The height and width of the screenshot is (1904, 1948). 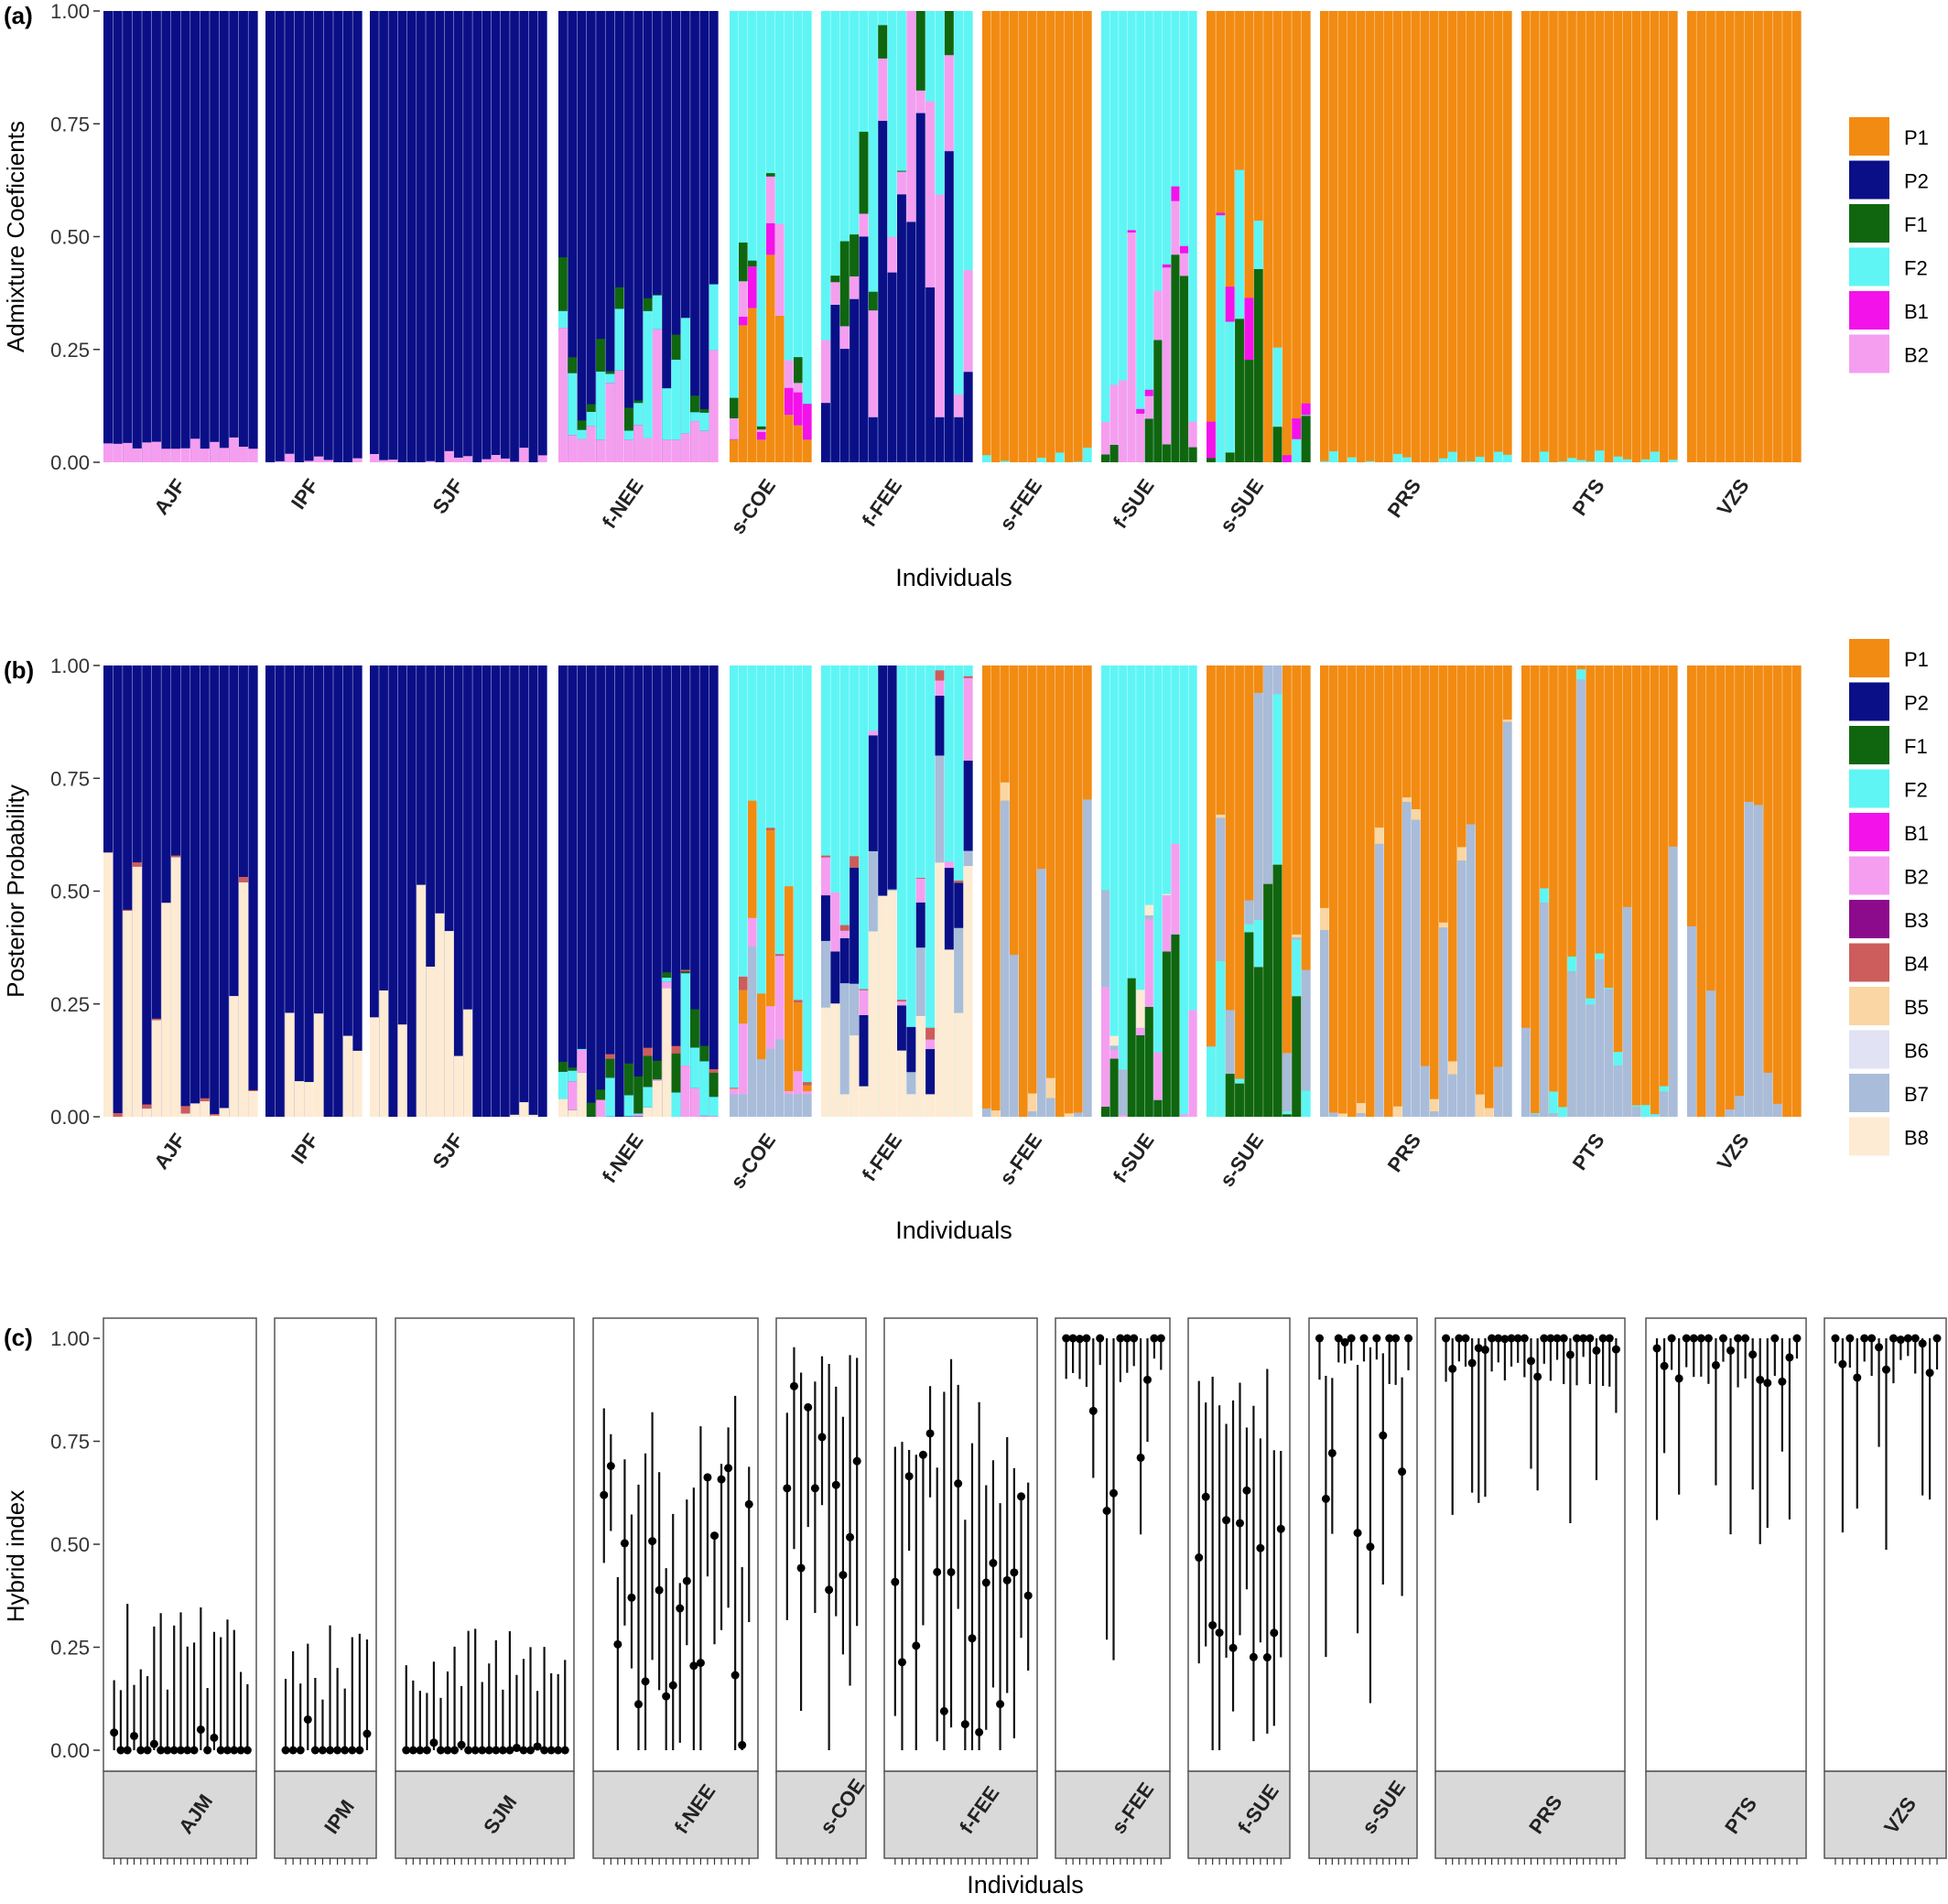 I want to click on legend-label: B3, so click(x=1916, y=920).